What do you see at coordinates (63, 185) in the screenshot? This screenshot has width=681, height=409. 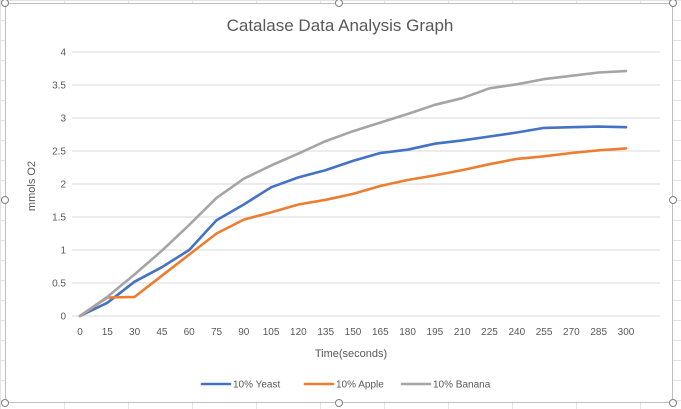 I see `y-tick-label: 2` at bounding box center [63, 185].